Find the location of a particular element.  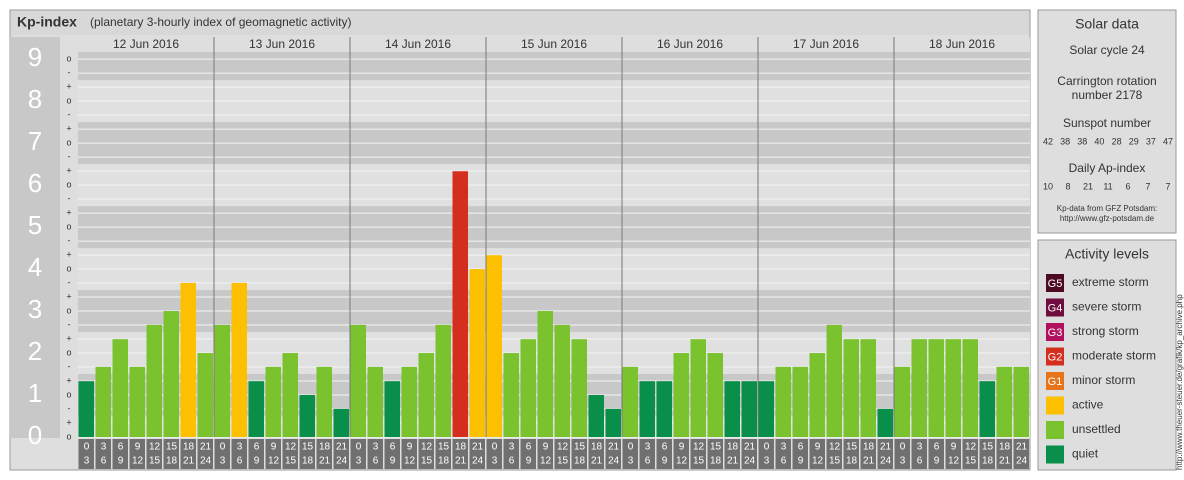

solar-value: 10 is located at coordinates (1048, 186).